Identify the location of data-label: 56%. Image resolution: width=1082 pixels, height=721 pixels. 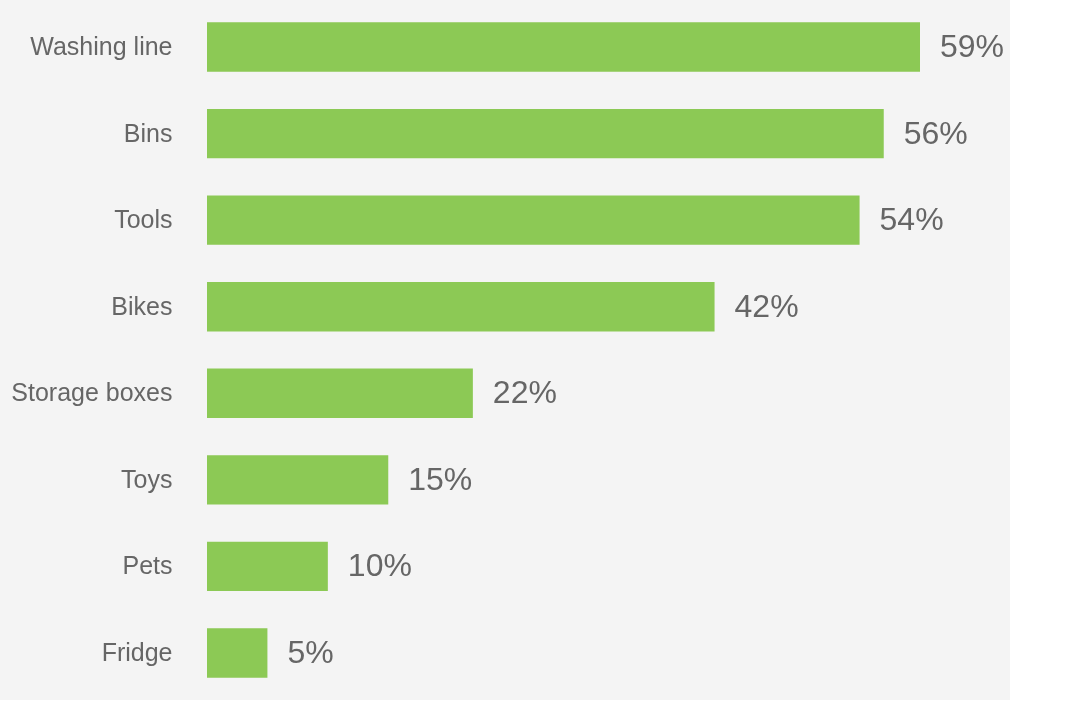
(935, 132).